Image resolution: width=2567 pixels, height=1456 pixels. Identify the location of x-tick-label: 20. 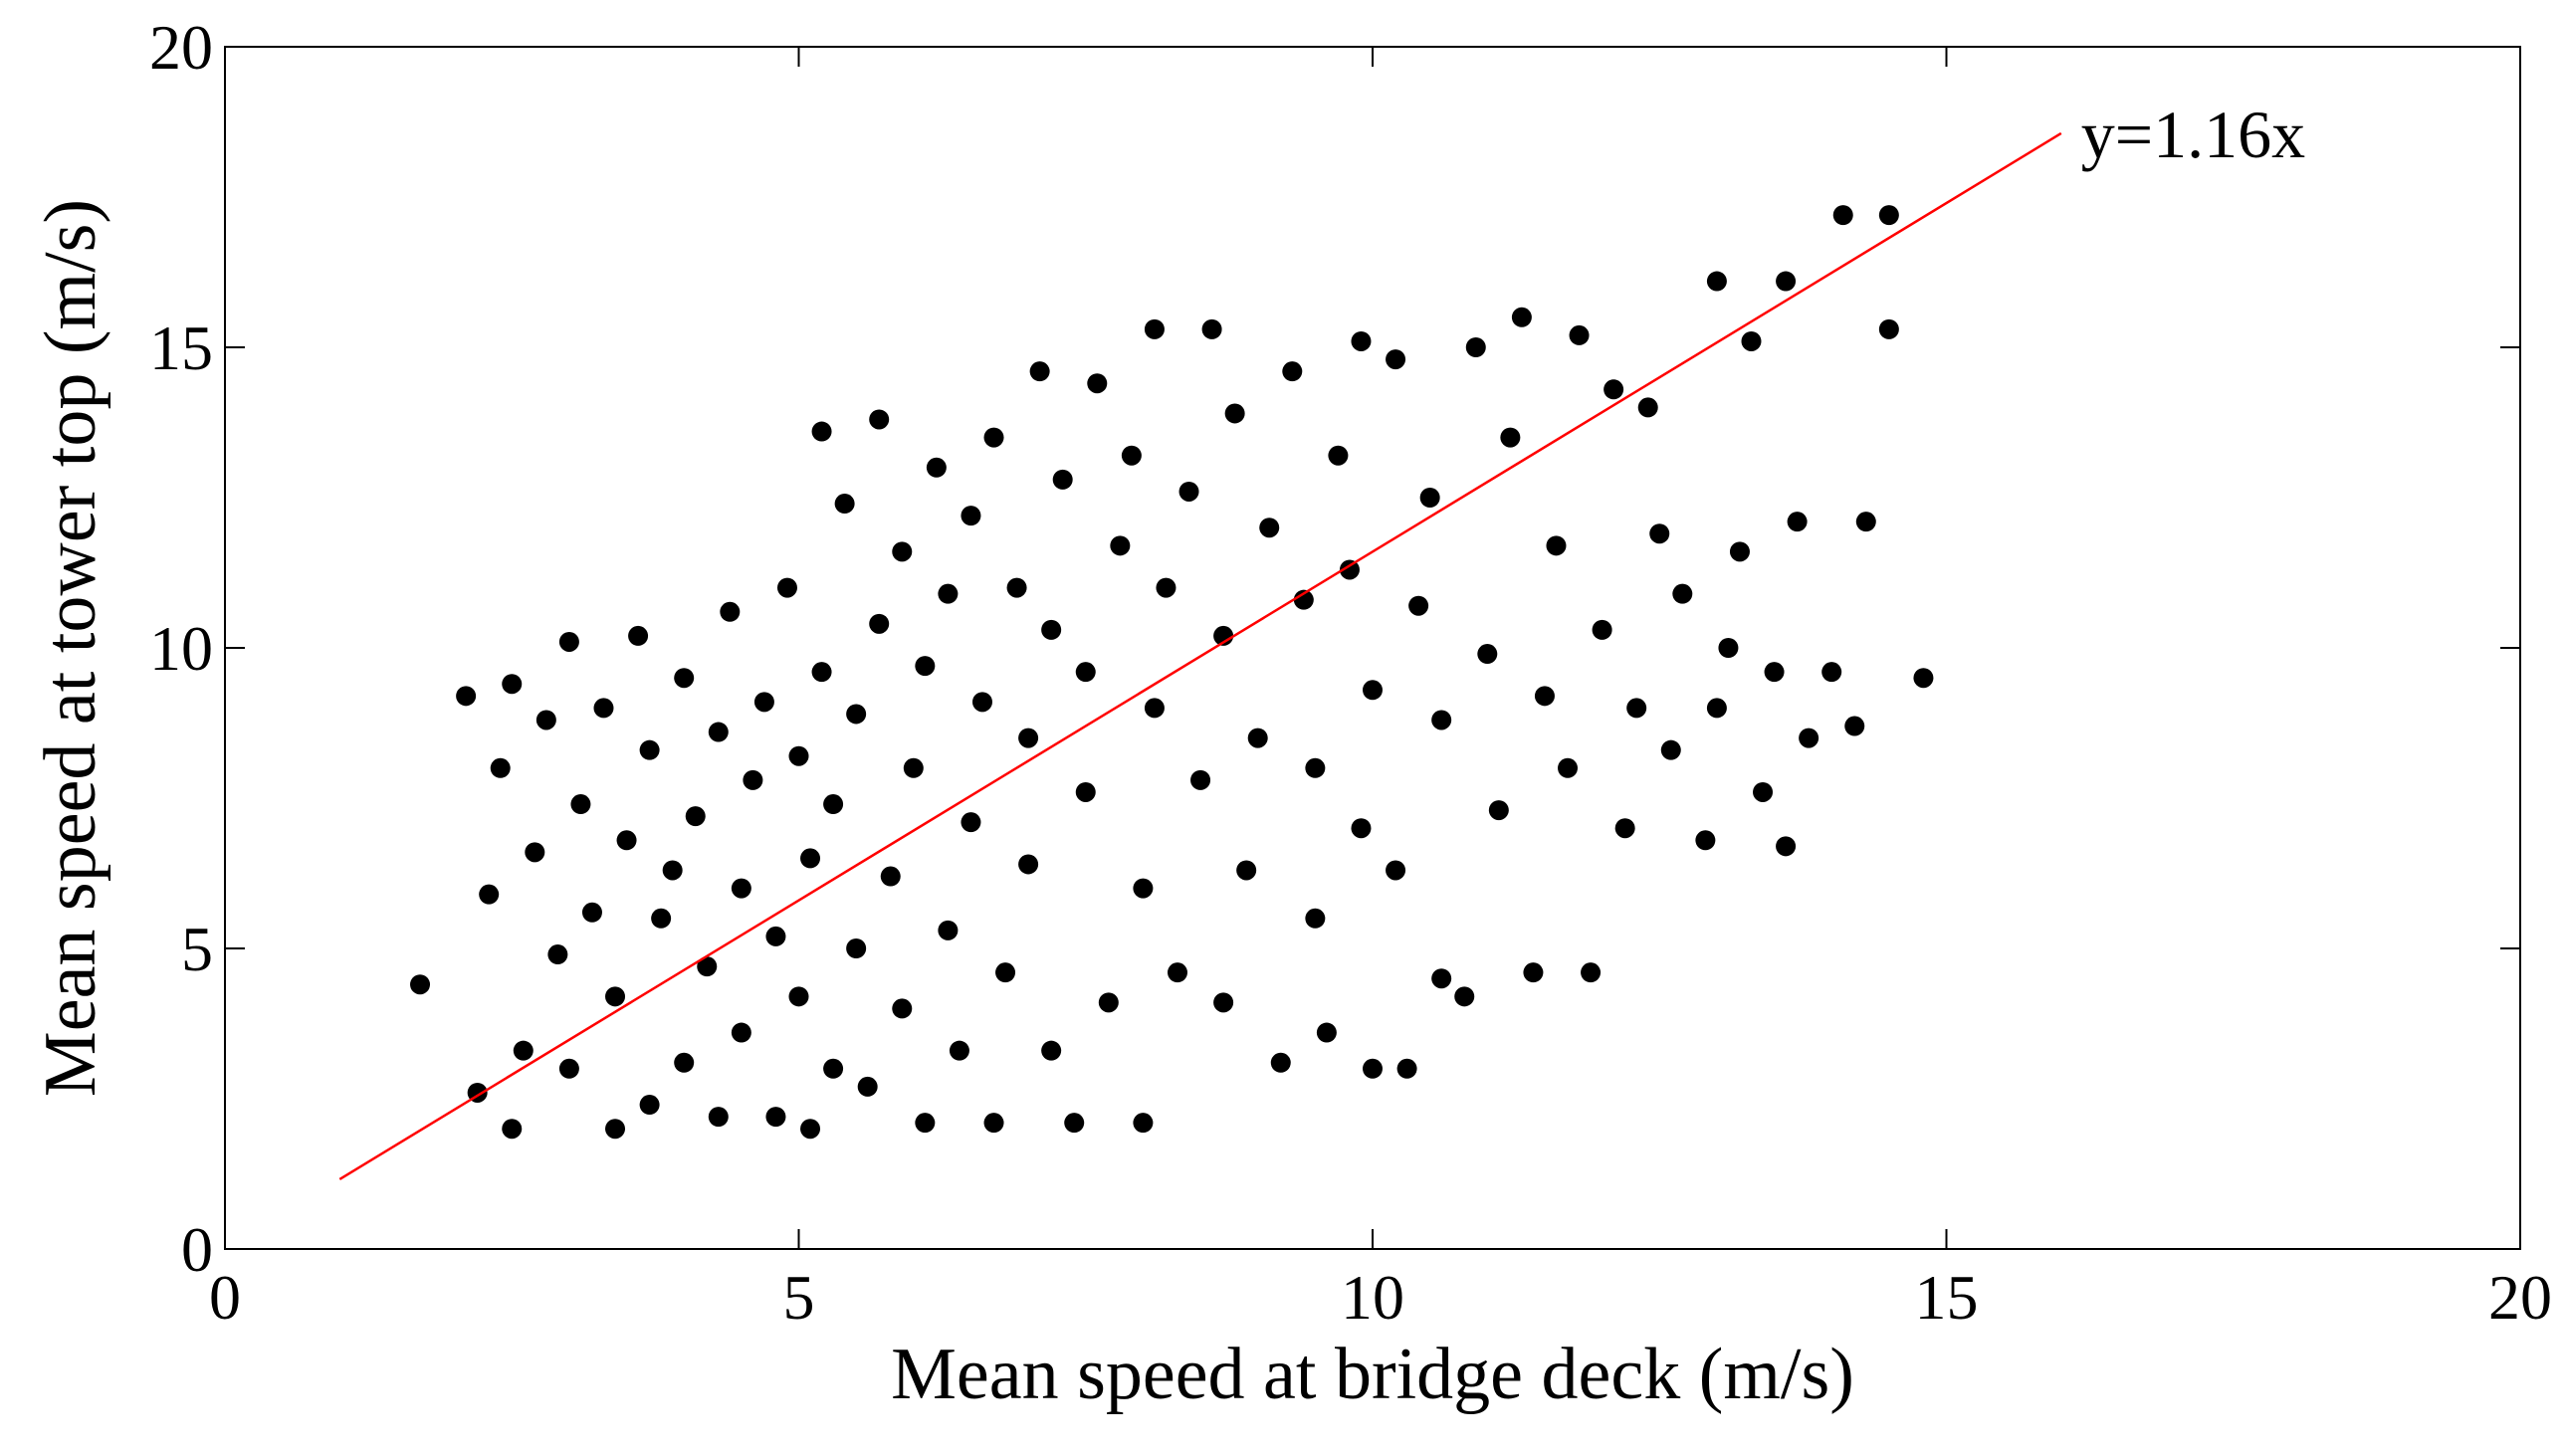
(2520, 1297).